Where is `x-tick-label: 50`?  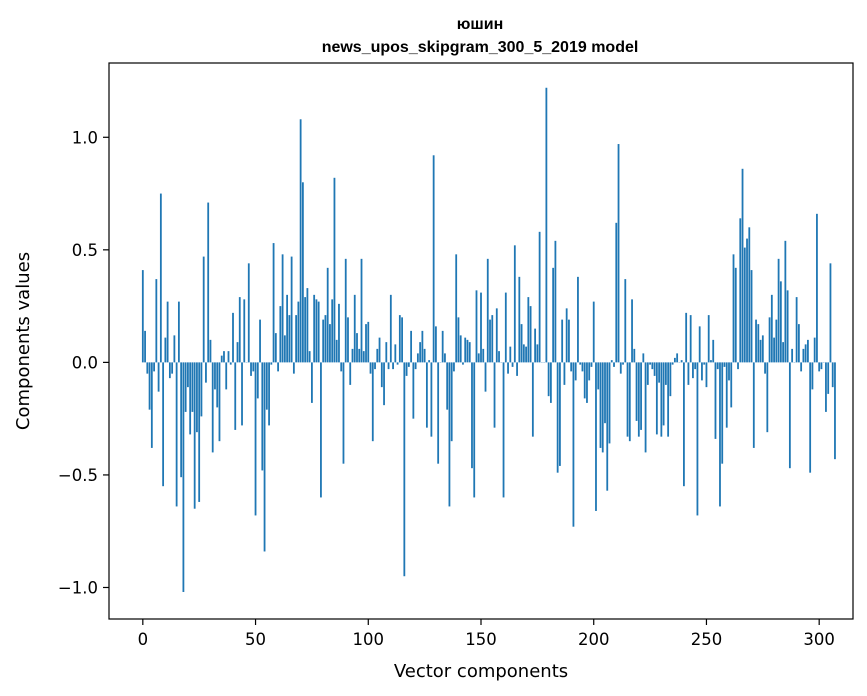 x-tick-label: 50 is located at coordinates (255, 639).